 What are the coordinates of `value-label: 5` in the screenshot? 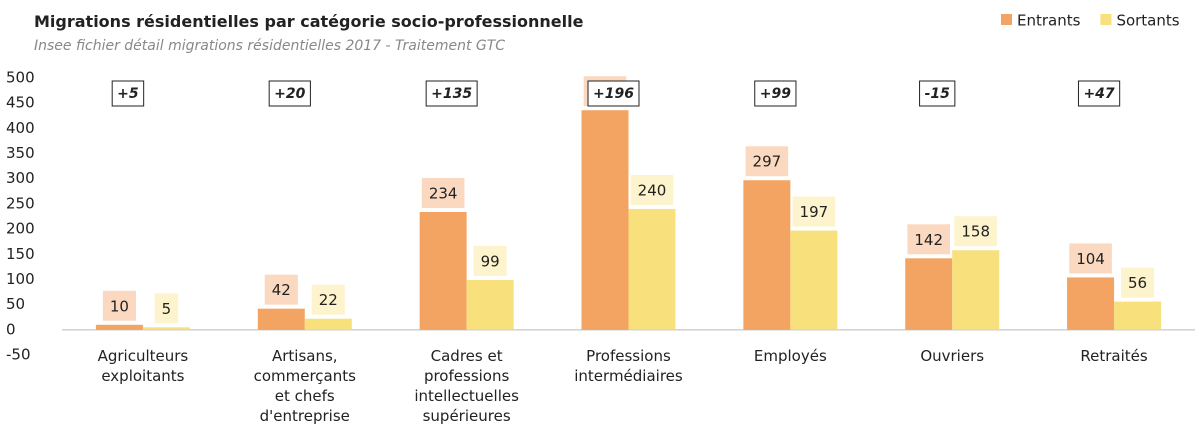 It's located at (167, 309).